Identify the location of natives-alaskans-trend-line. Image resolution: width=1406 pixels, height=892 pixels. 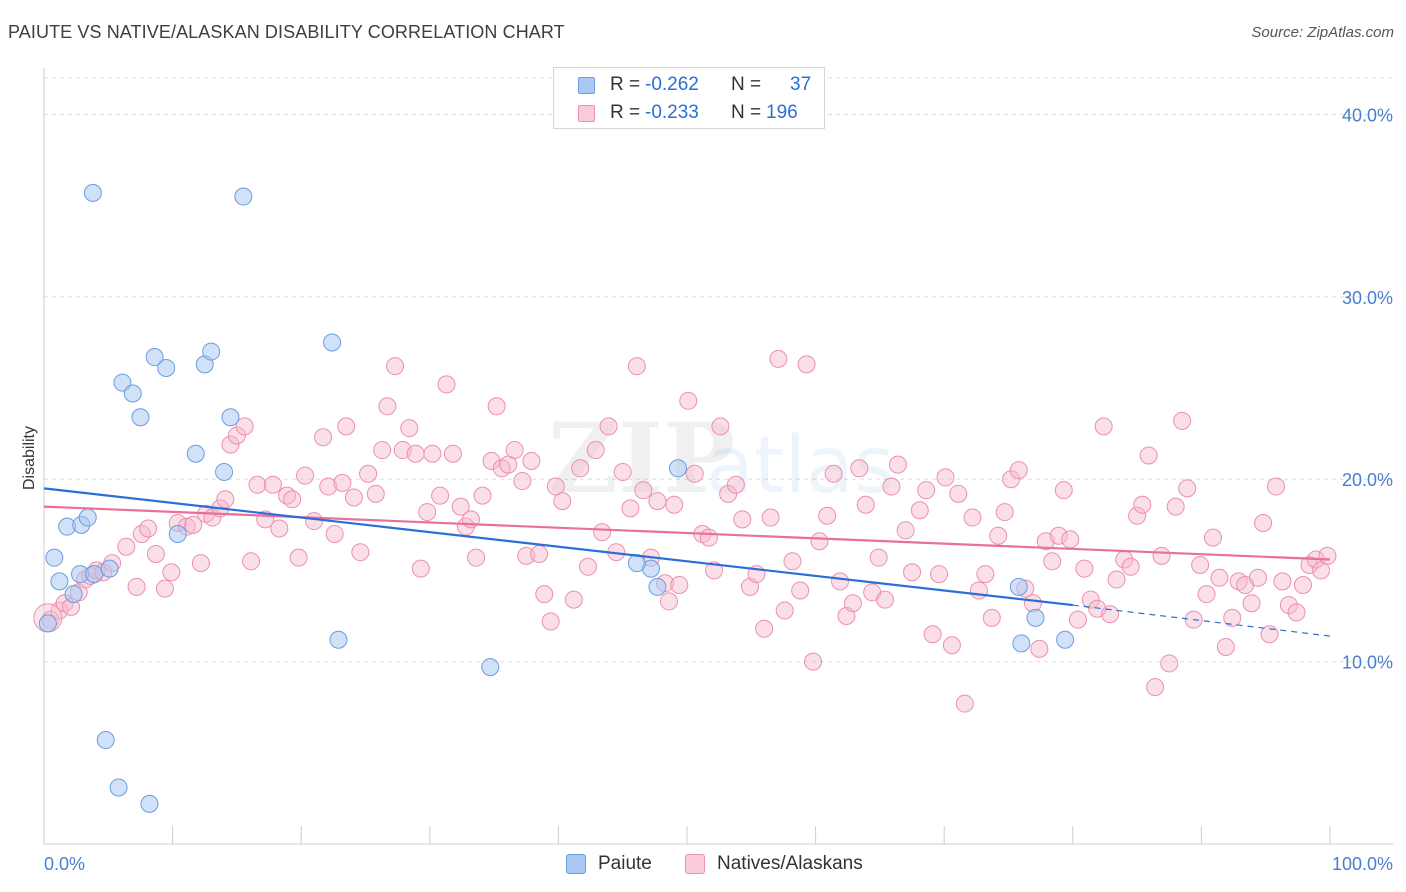
(687, 533).